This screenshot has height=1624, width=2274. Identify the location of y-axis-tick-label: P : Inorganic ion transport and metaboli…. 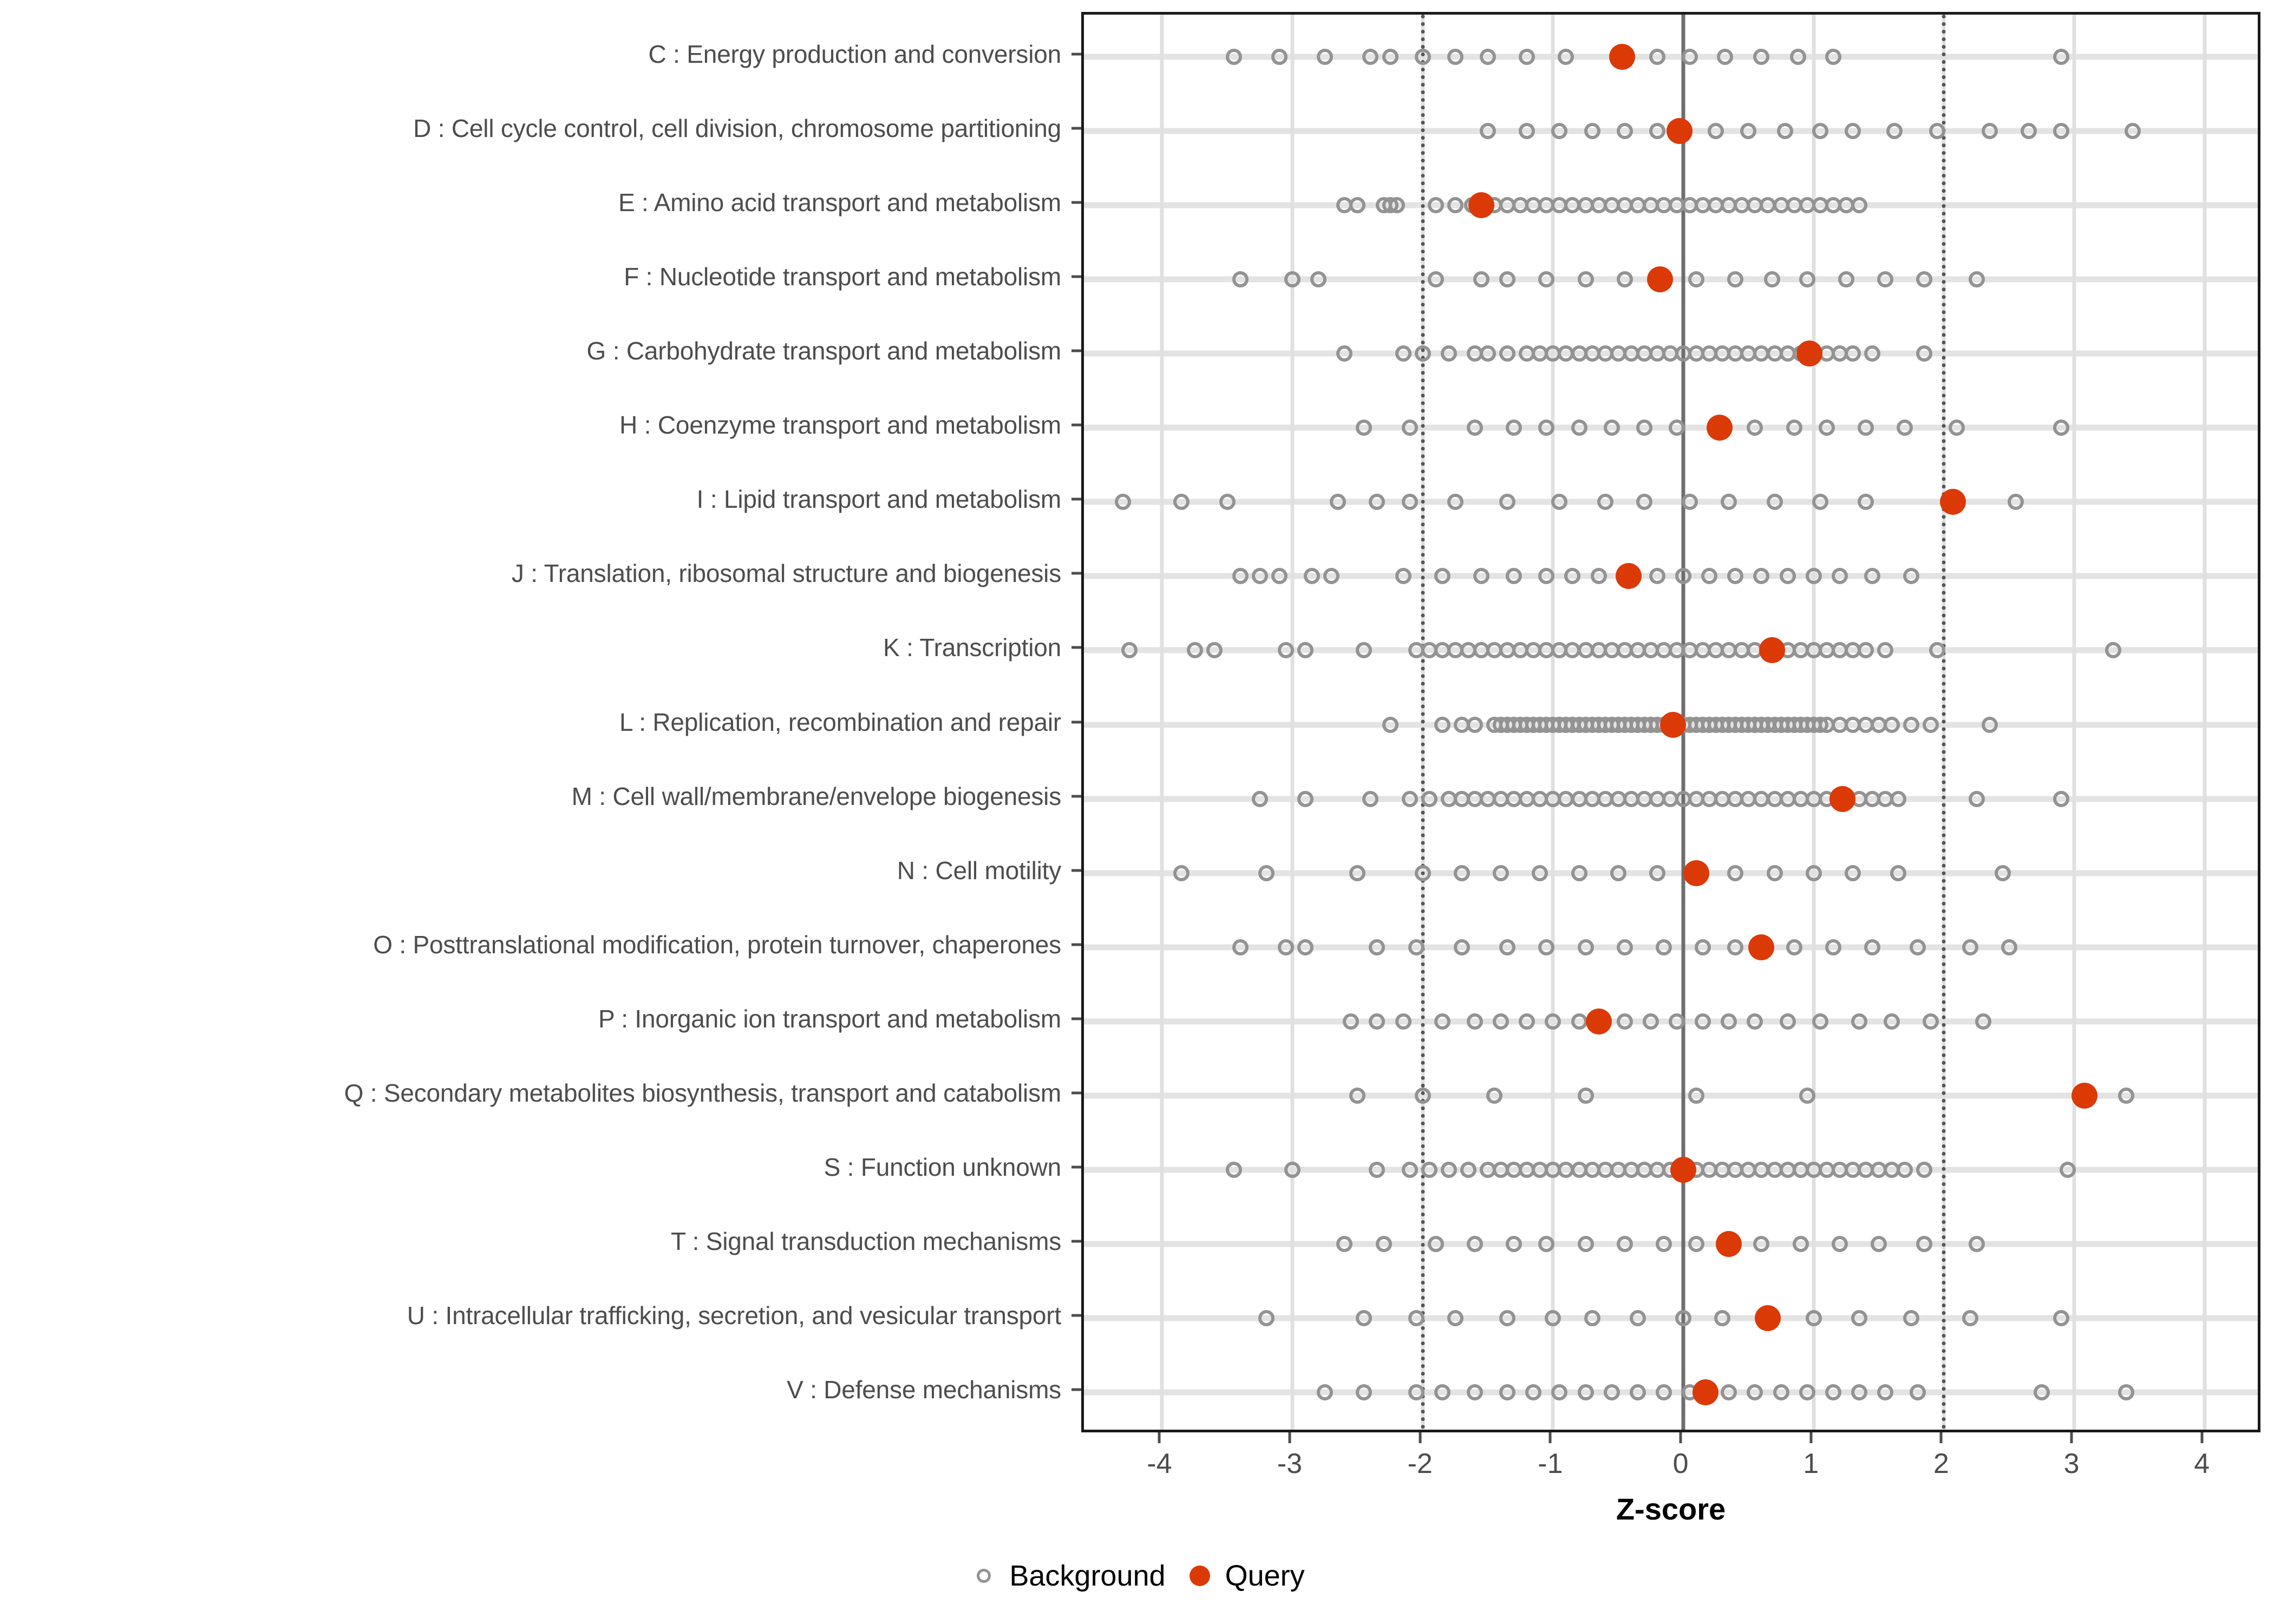
(830, 1018).